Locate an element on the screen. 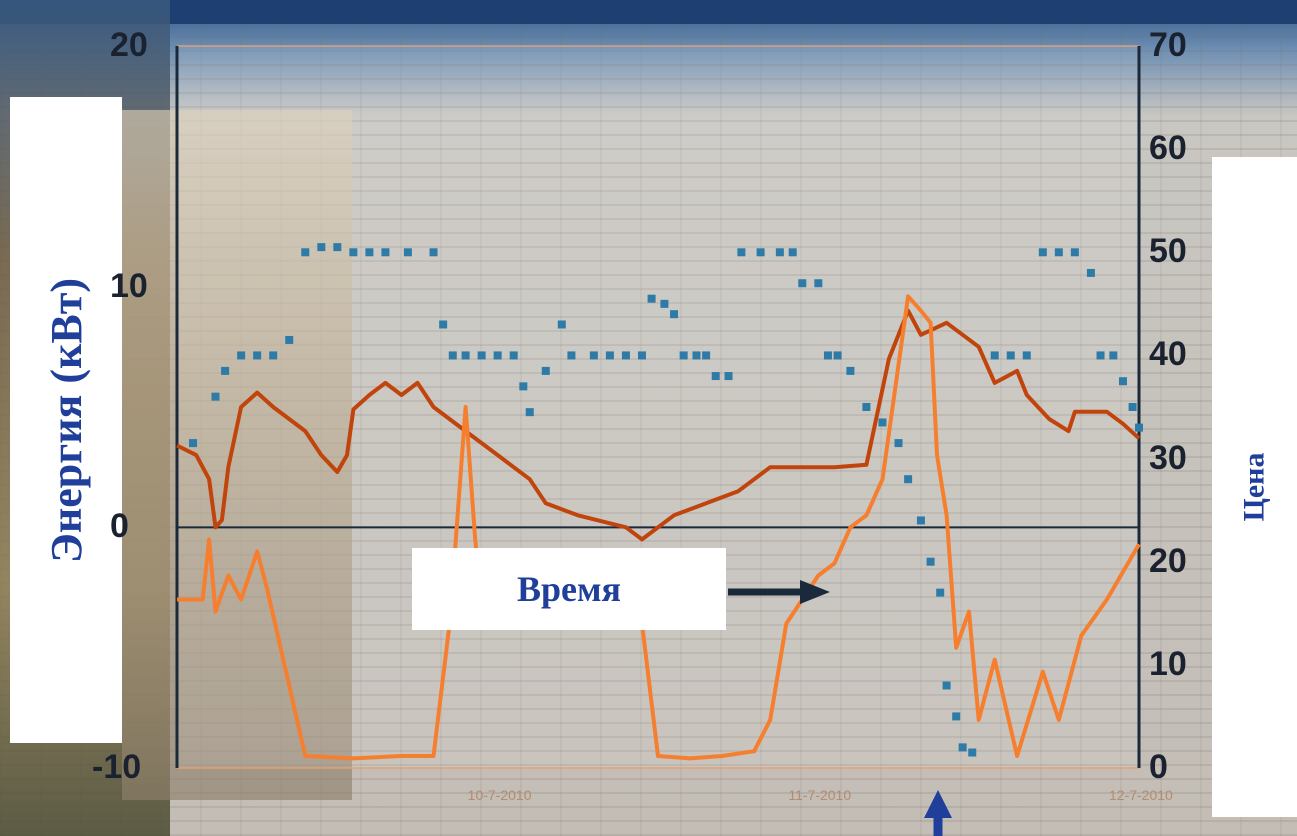 Image resolution: width=1297 pixels, height=836 pixels. right-tick-label: 10 is located at coordinates (1168, 663).